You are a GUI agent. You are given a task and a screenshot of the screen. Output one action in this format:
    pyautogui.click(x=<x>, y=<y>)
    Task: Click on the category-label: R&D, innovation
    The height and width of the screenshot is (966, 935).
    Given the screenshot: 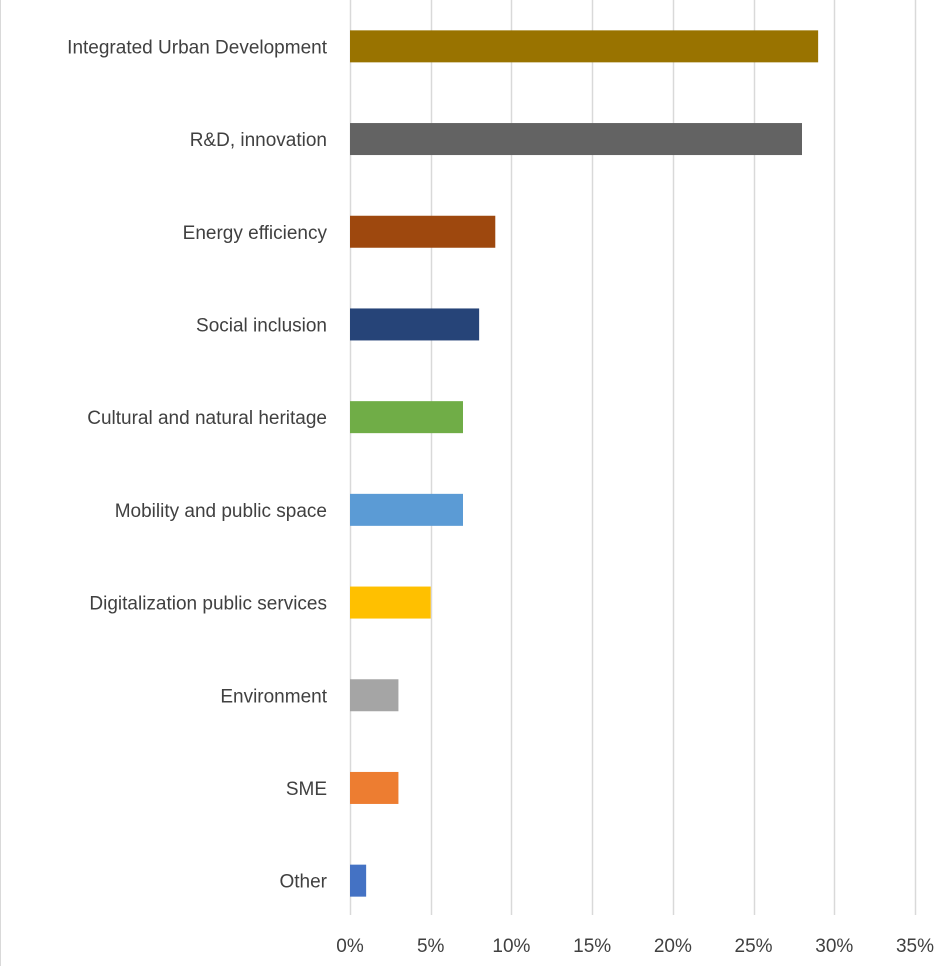 What is the action you would take?
    pyautogui.click(x=258, y=140)
    